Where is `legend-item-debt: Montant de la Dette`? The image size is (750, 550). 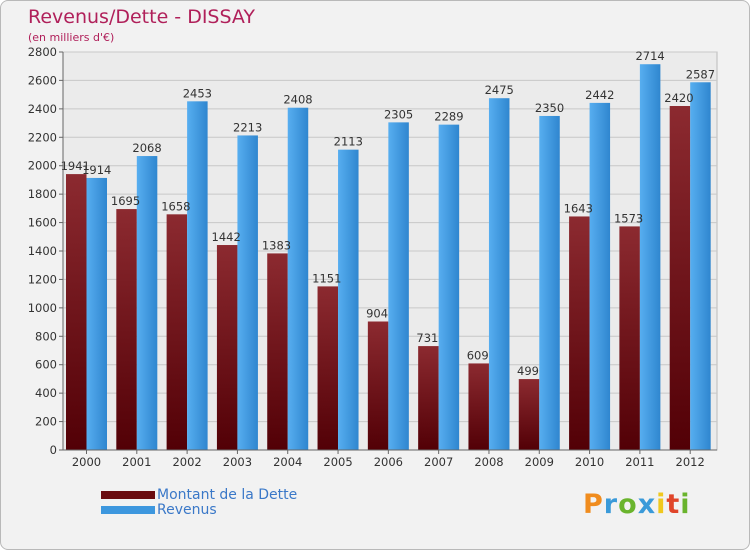
legend-item-debt: Montant de la Dette is located at coordinates (199, 494).